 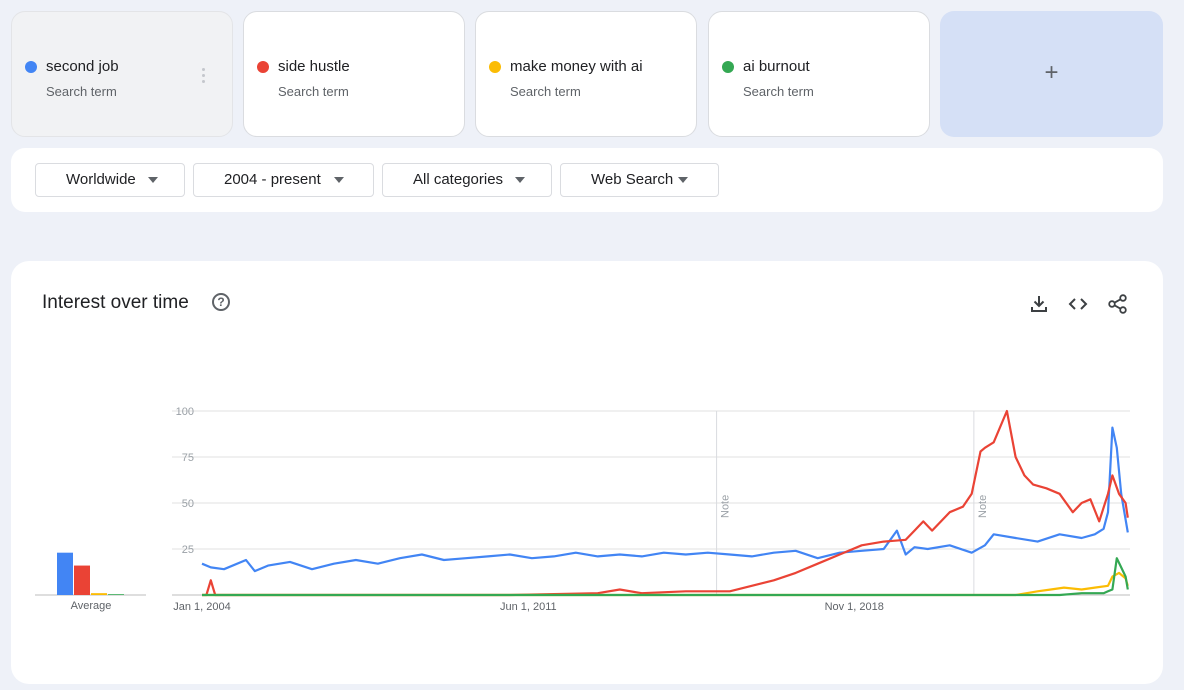 I want to click on help-icon: ?, so click(x=221, y=302).